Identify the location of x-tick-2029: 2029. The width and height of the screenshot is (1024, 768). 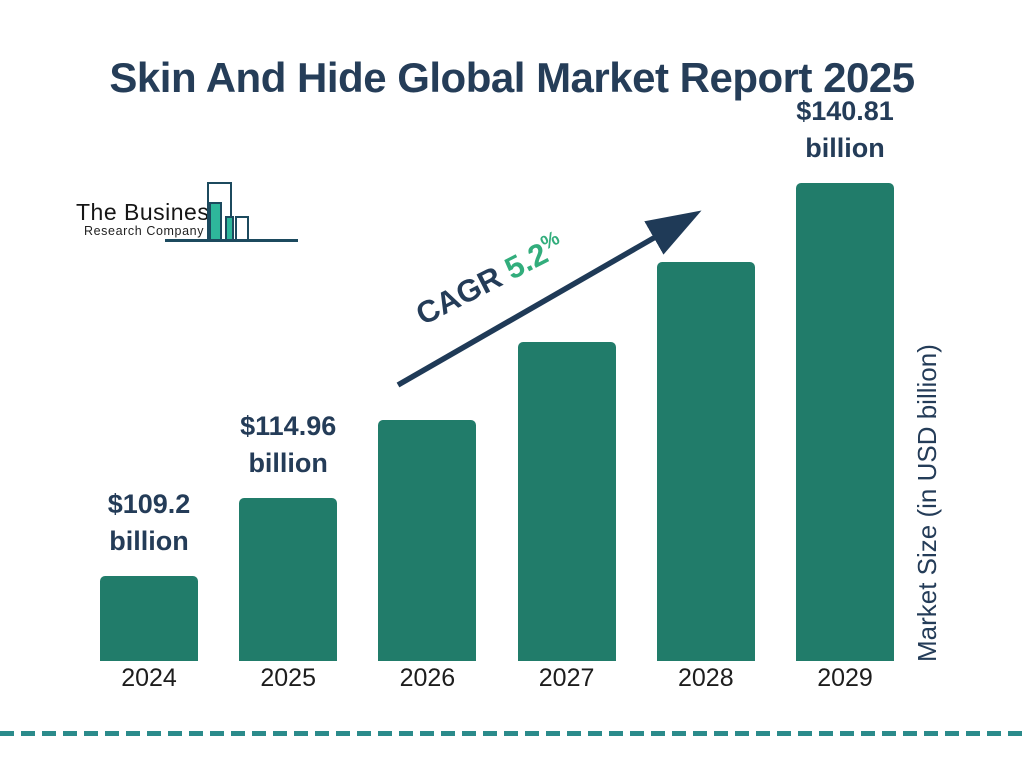
(845, 678).